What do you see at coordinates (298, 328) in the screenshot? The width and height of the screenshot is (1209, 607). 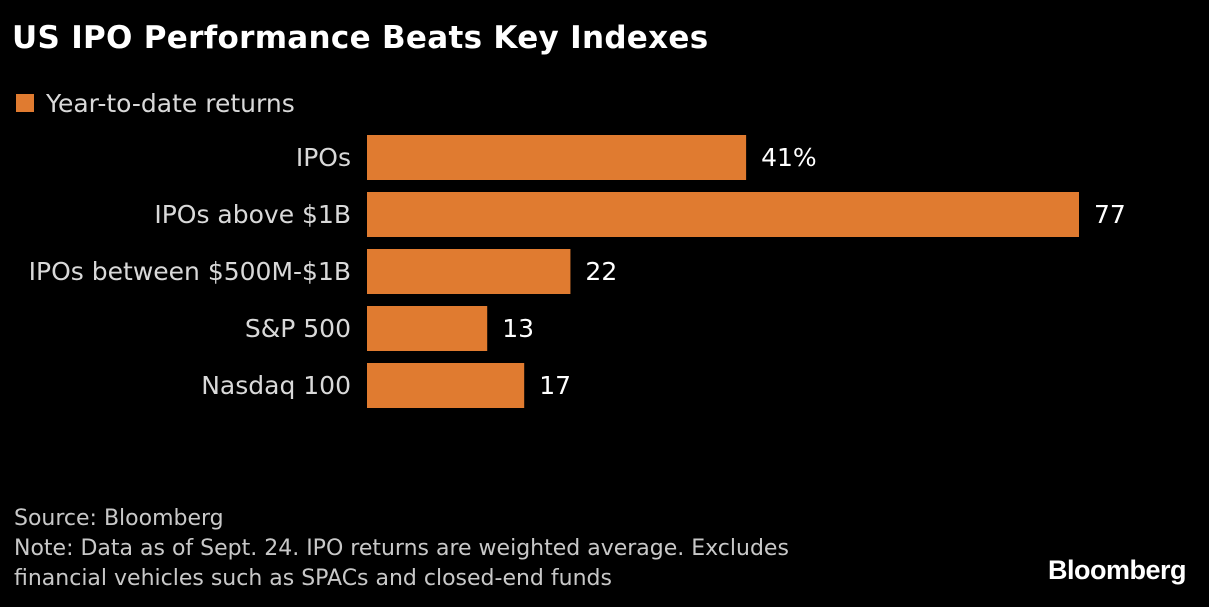 I see `category-label: S&P 500` at bounding box center [298, 328].